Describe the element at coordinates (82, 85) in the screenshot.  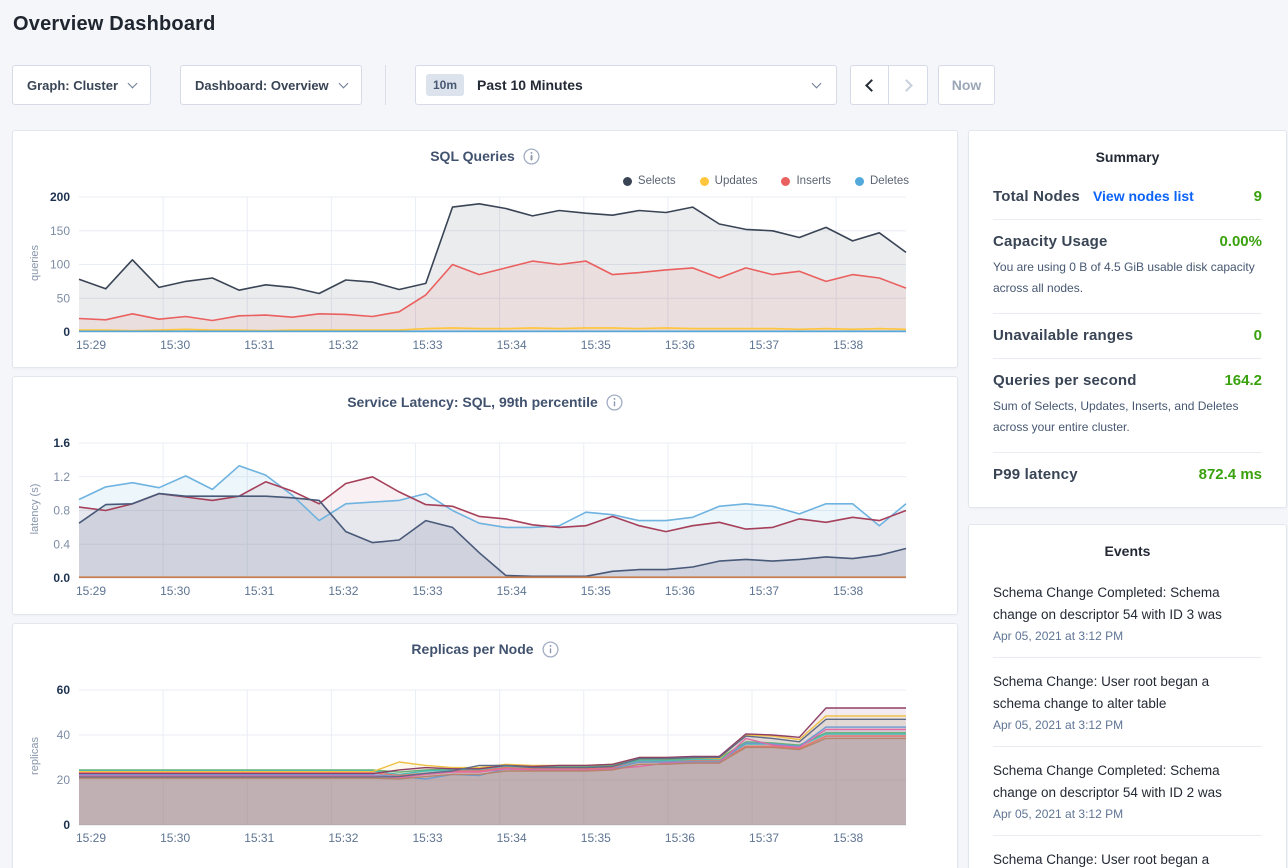
I see `graph-dropdown: Graph: Cluster` at that location.